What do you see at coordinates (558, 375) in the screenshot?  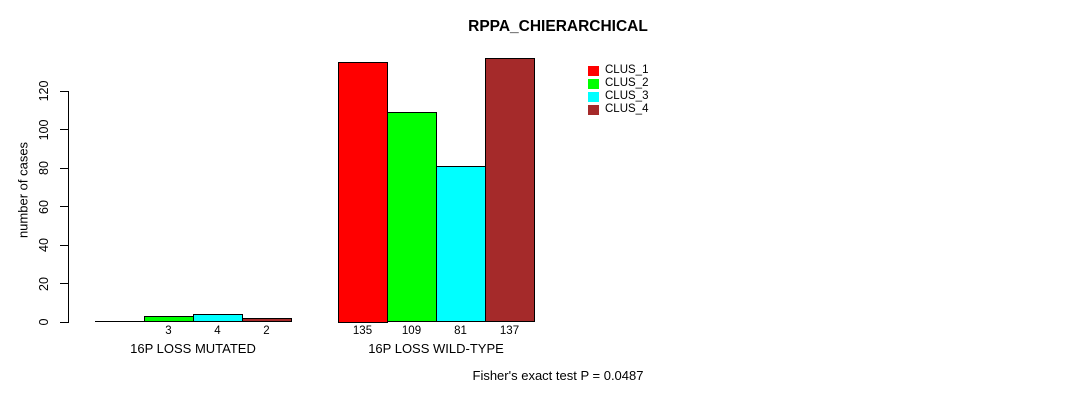 I see `annotation-text: Fisher's exact test P = 0.0487` at bounding box center [558, 375].